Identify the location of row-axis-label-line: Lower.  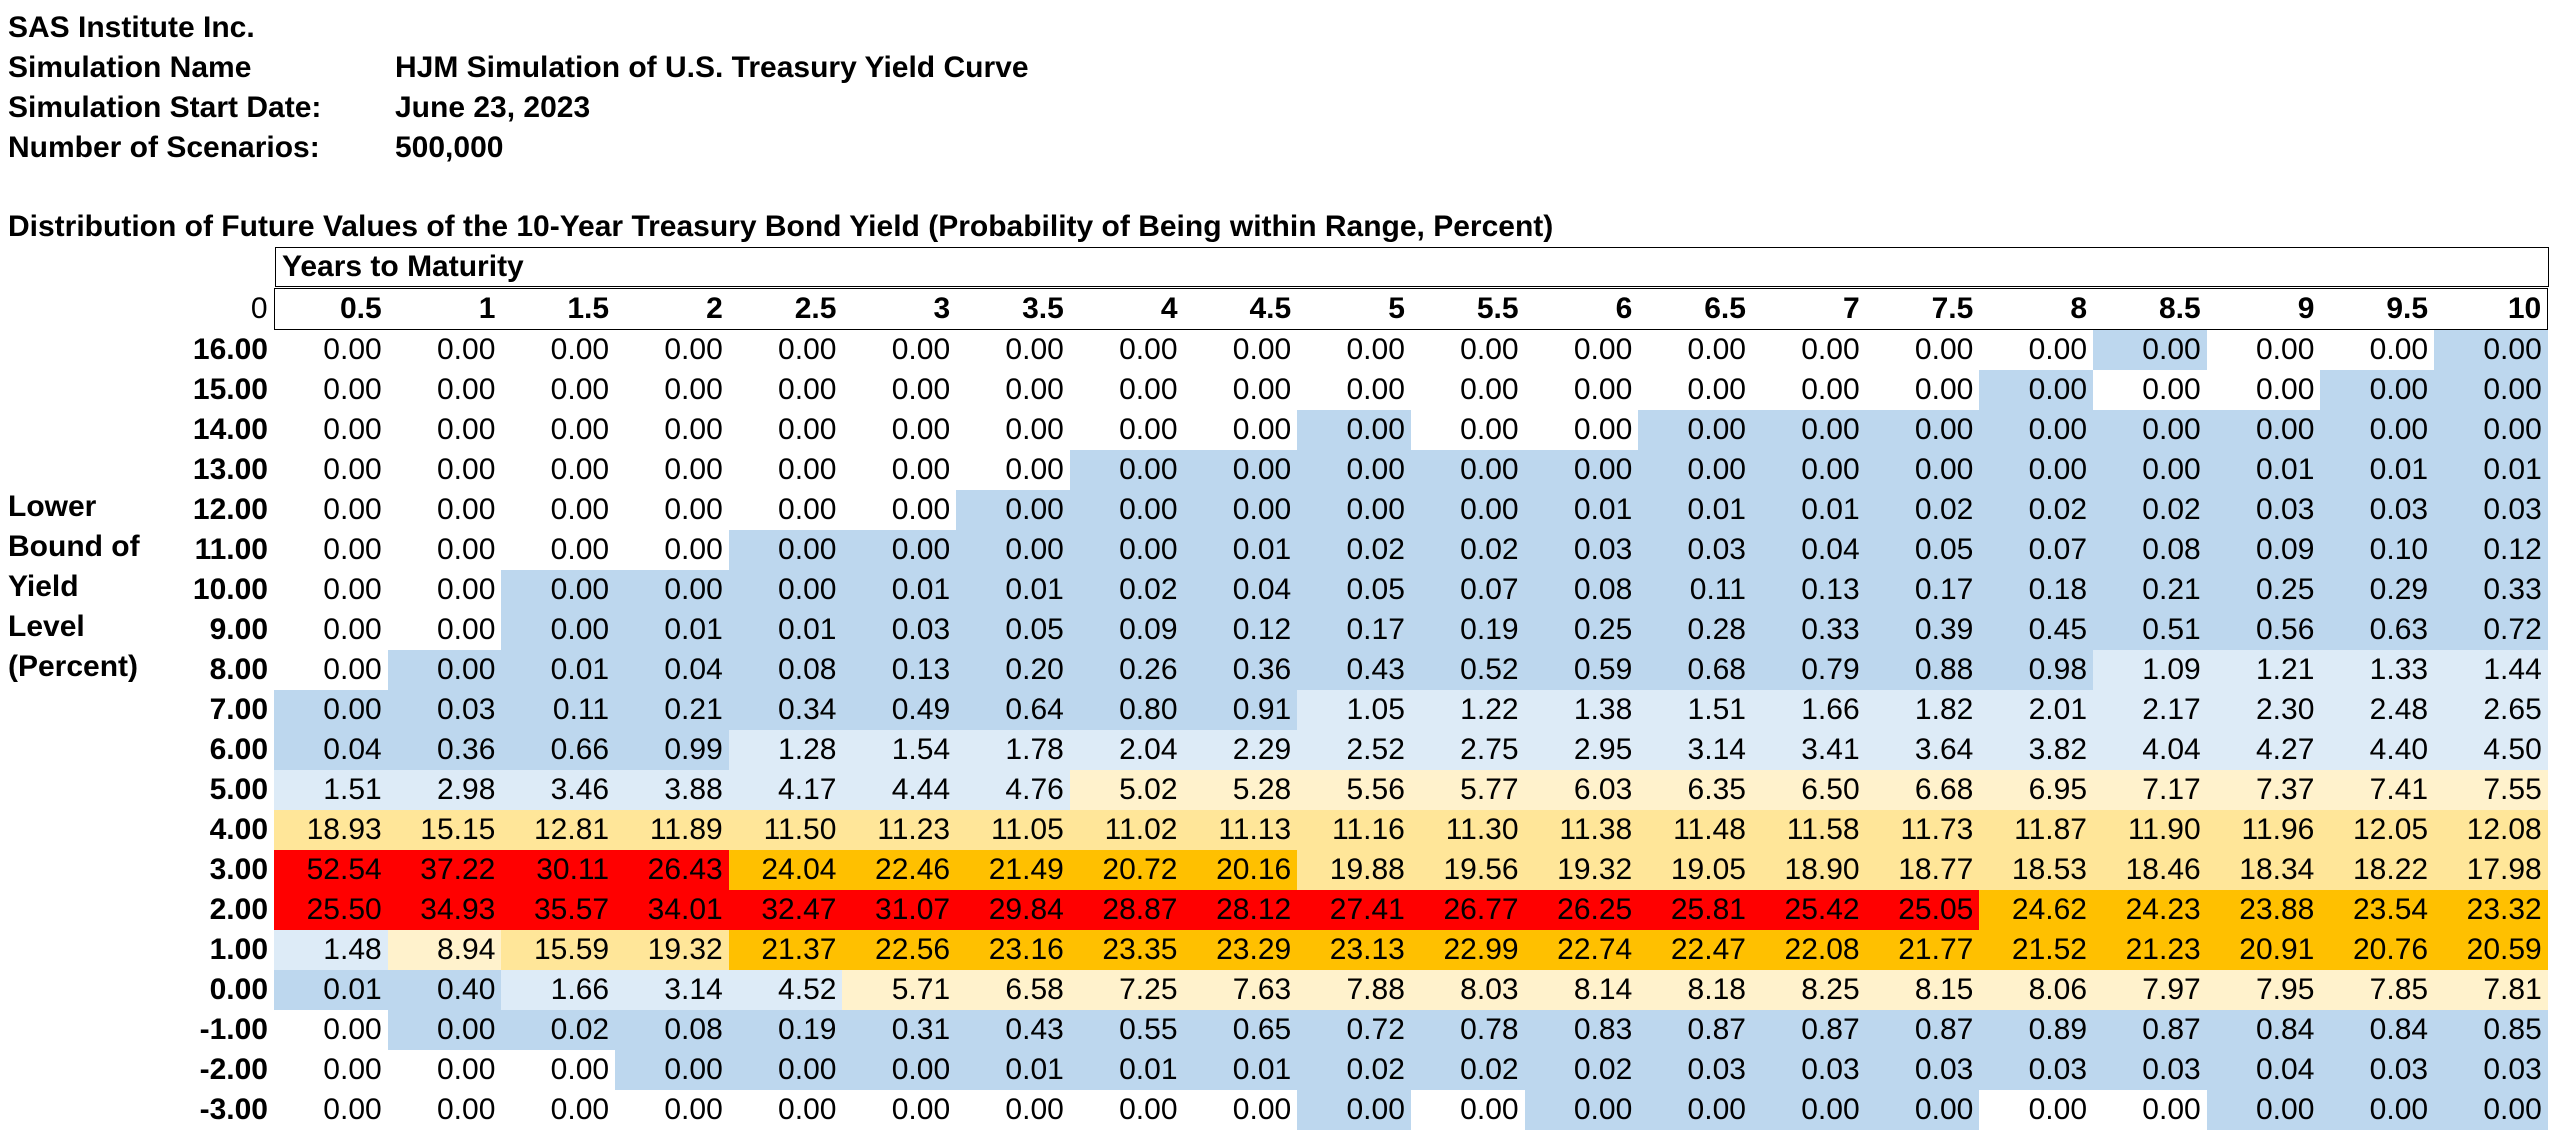
(52, 506).